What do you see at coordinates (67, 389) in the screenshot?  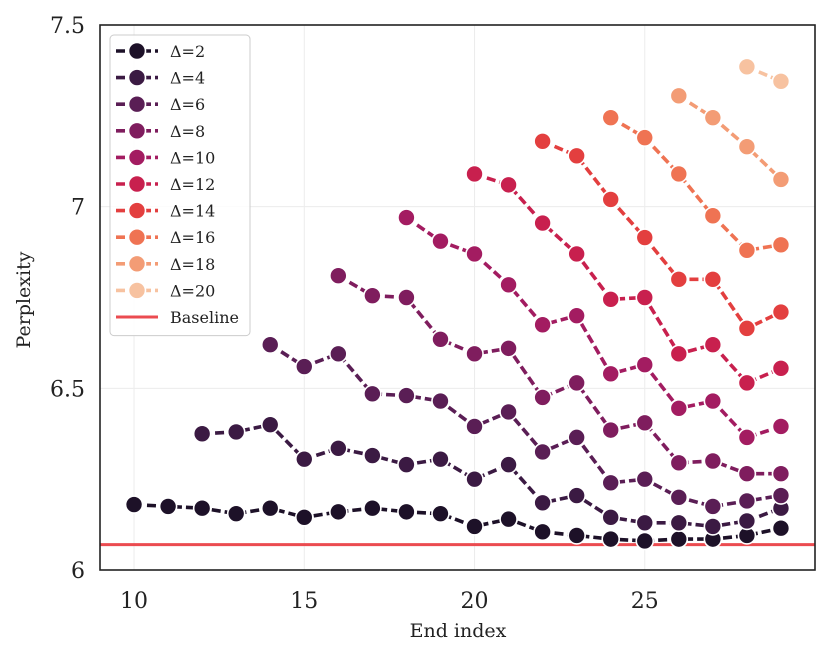 I see `y-tick-label: 6.5` at bounding box center [67, 389].